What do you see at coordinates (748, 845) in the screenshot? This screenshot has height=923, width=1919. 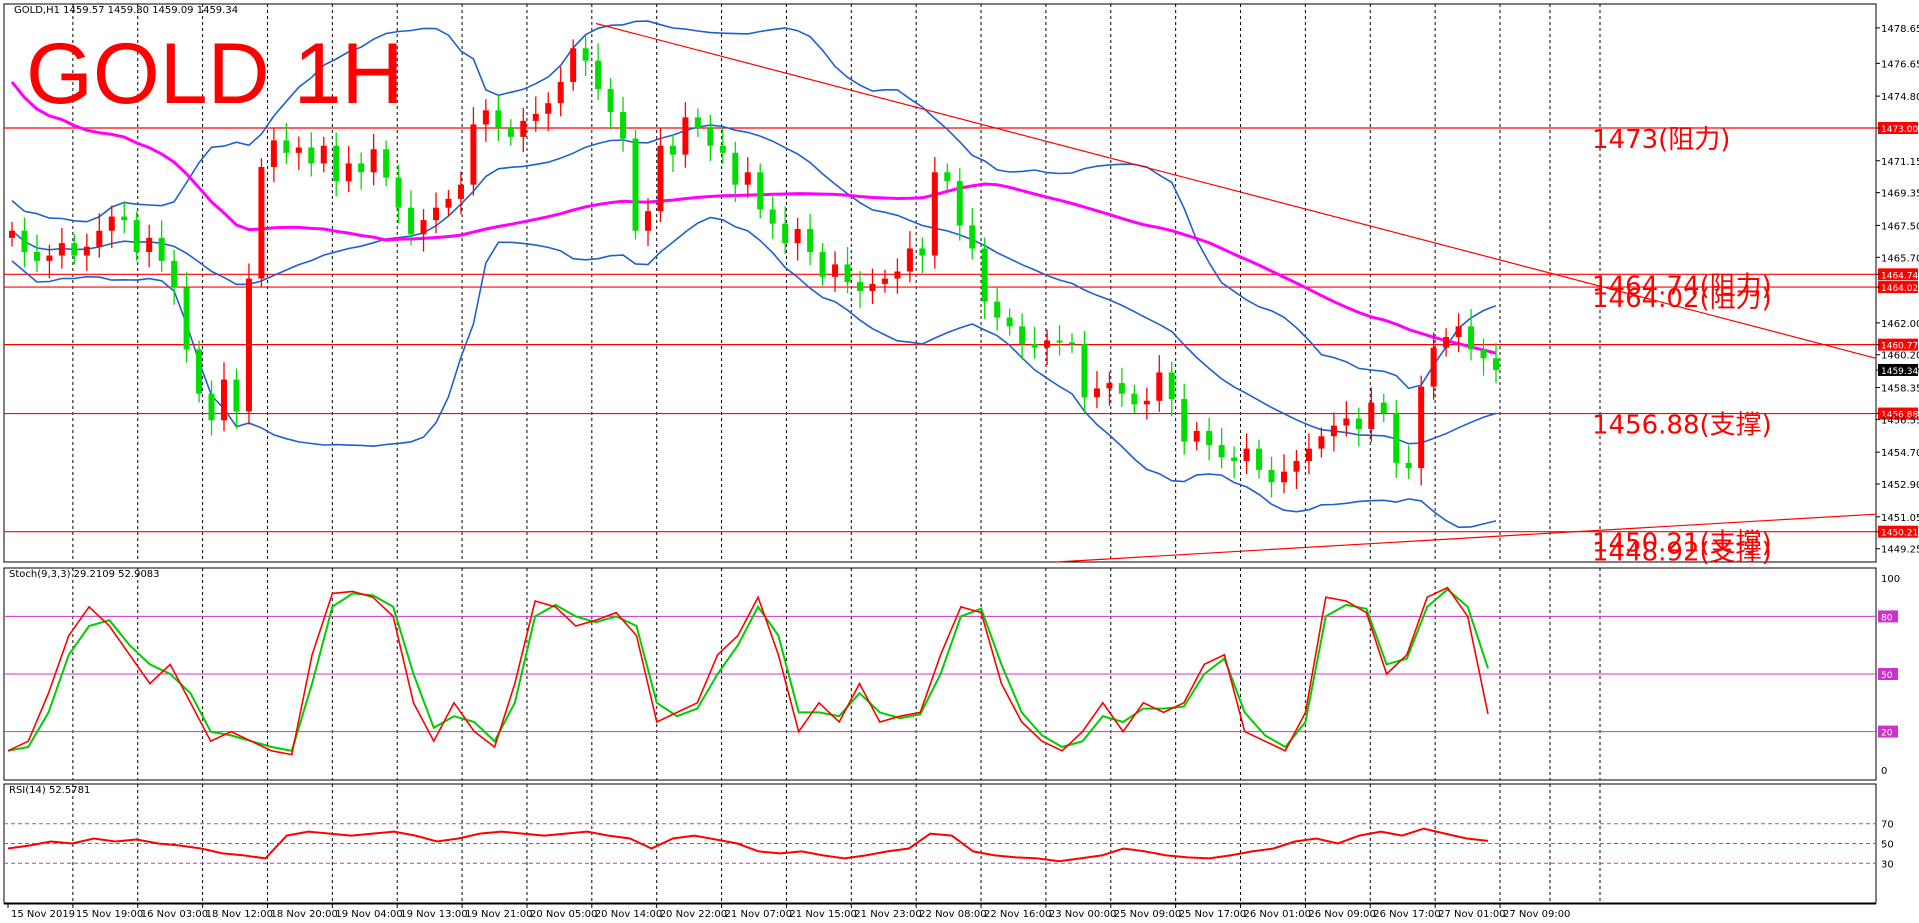 I see `rsi-line` at bounding box center [748, 845].